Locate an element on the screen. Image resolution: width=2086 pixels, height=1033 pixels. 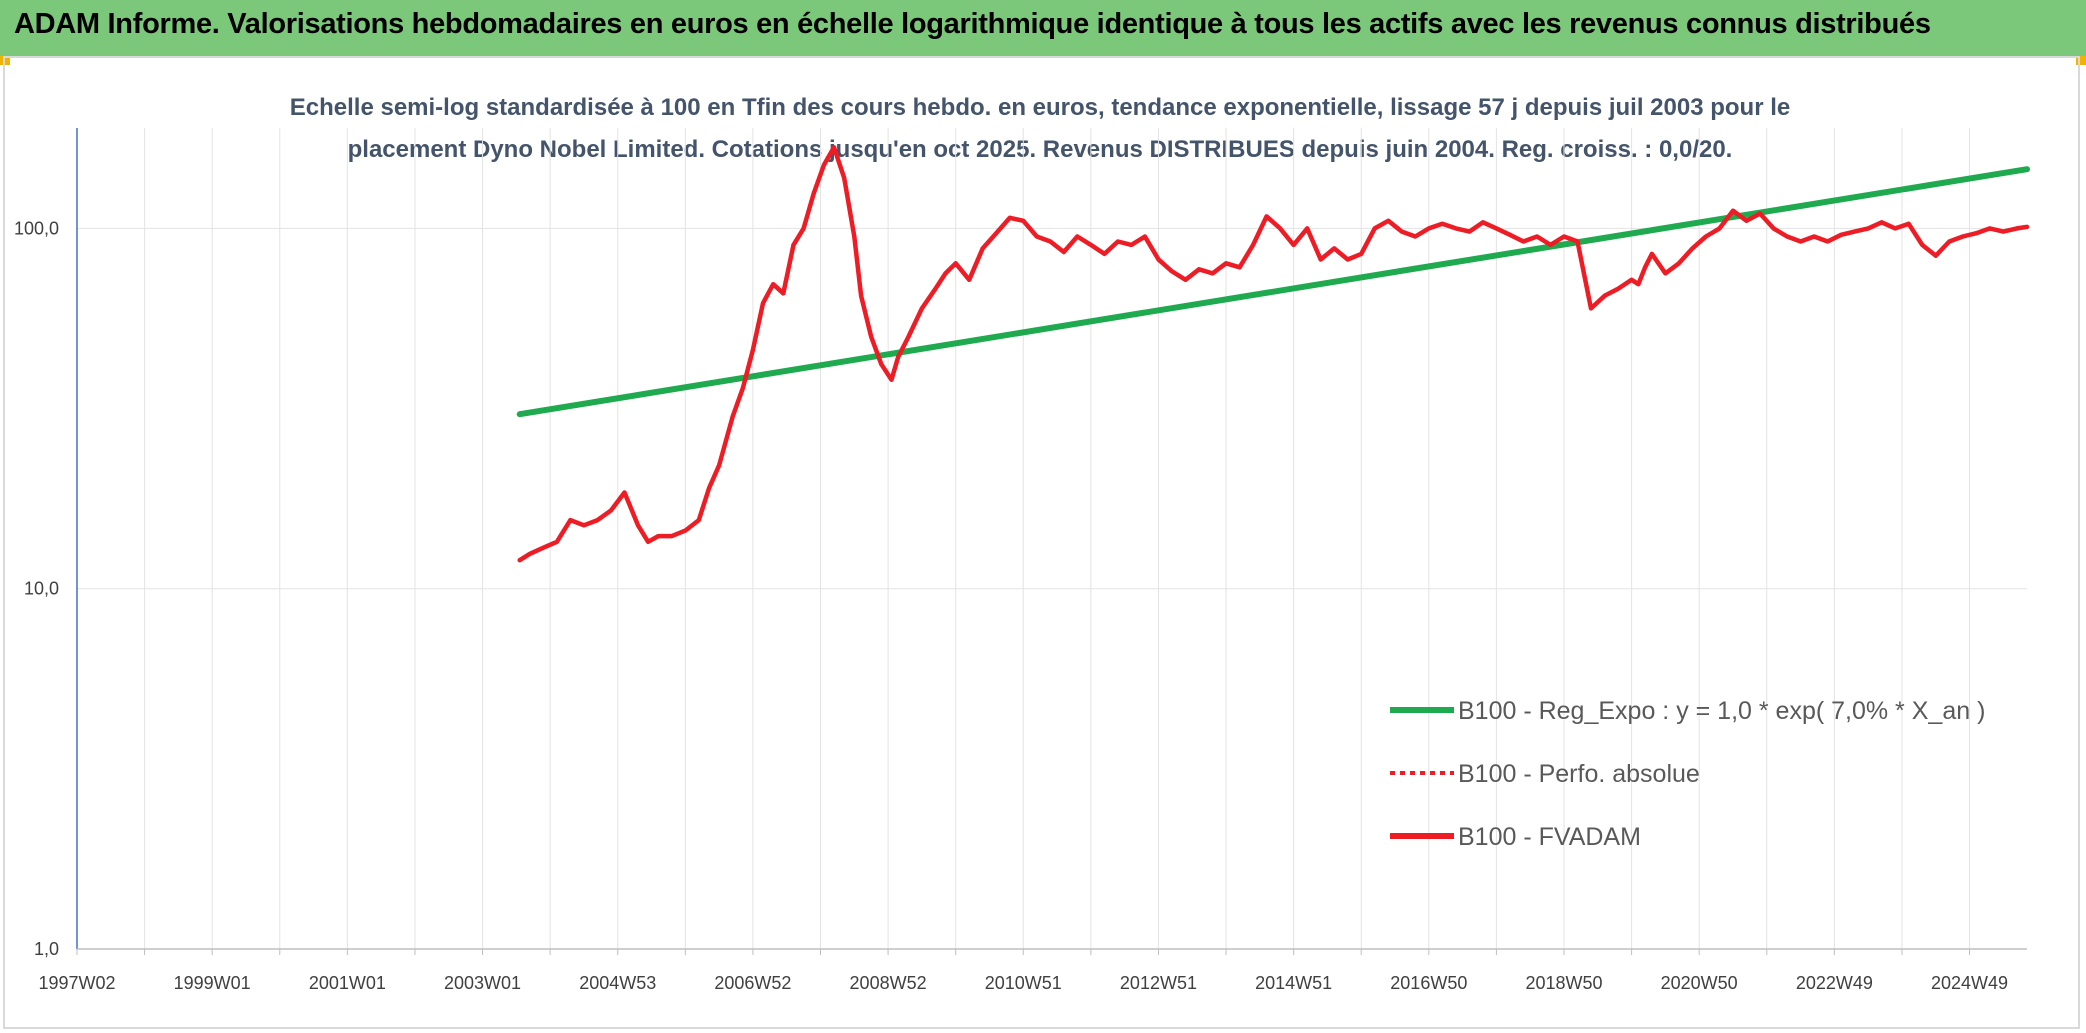
legend-label: B100 - FVADAM is located at coordinates (1549, 837).